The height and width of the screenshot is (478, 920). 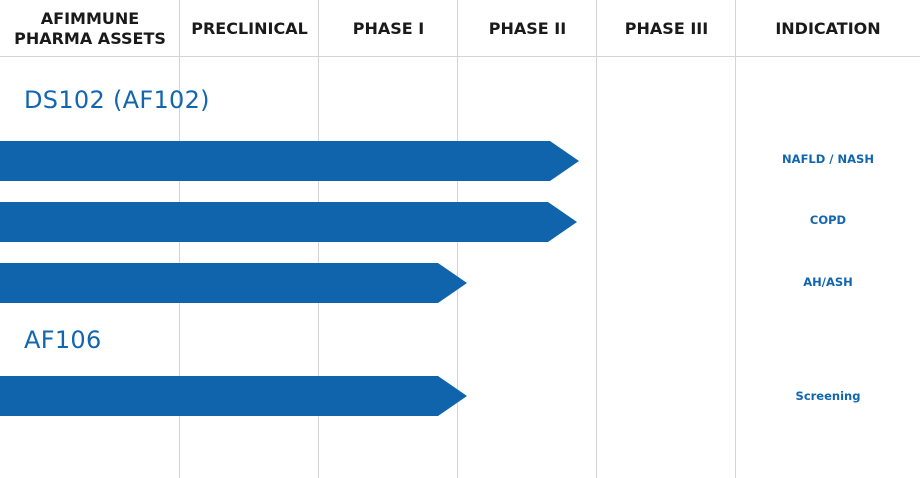 I want to click on indication-copd: COPD, so click(x=828, y=220).